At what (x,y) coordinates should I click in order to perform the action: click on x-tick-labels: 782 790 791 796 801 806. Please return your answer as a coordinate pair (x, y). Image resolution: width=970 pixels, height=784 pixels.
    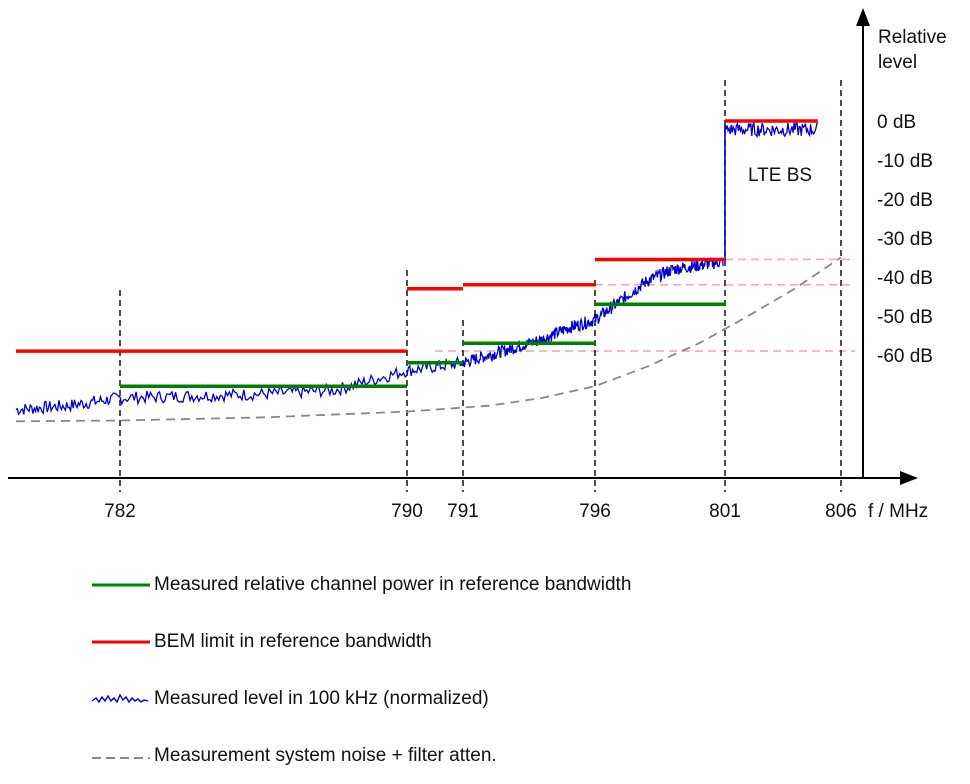
    Looking at the image, I should click on (480, 511).